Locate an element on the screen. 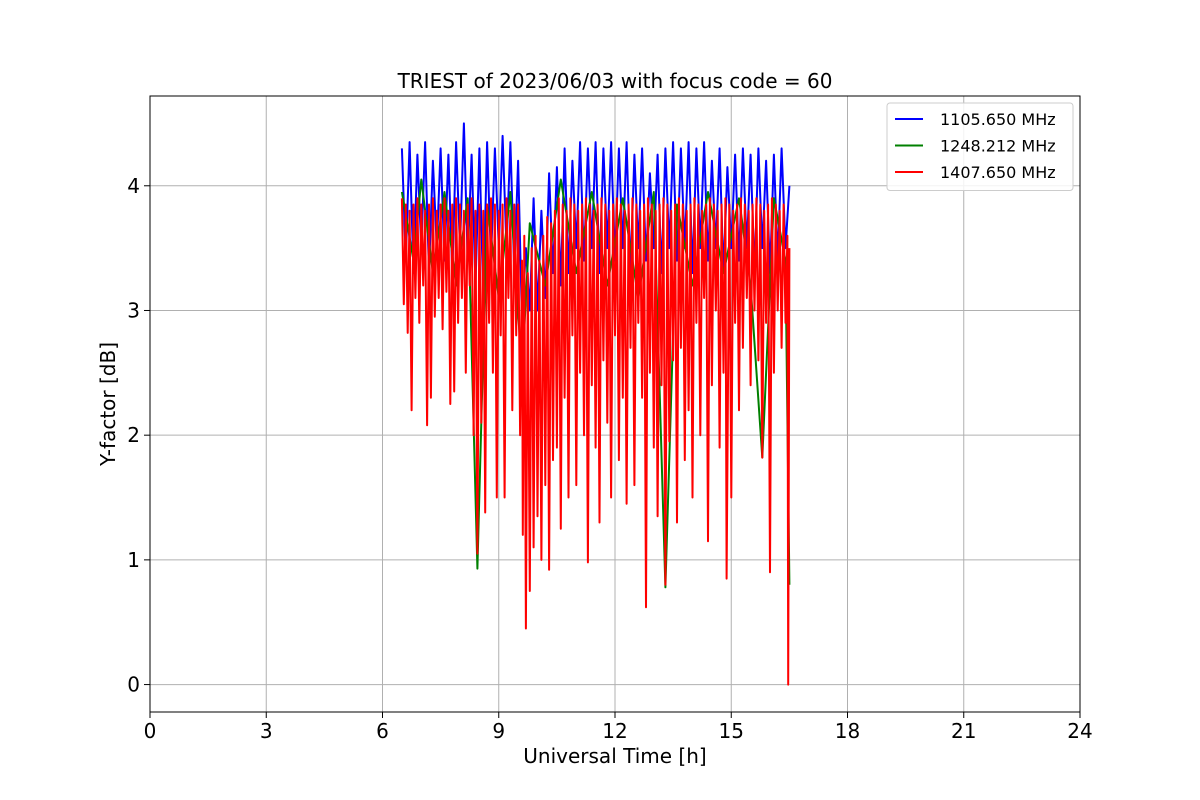 The width and height of the screenshot is (1200, 800). legend-box is located at coordinates (980, 146).